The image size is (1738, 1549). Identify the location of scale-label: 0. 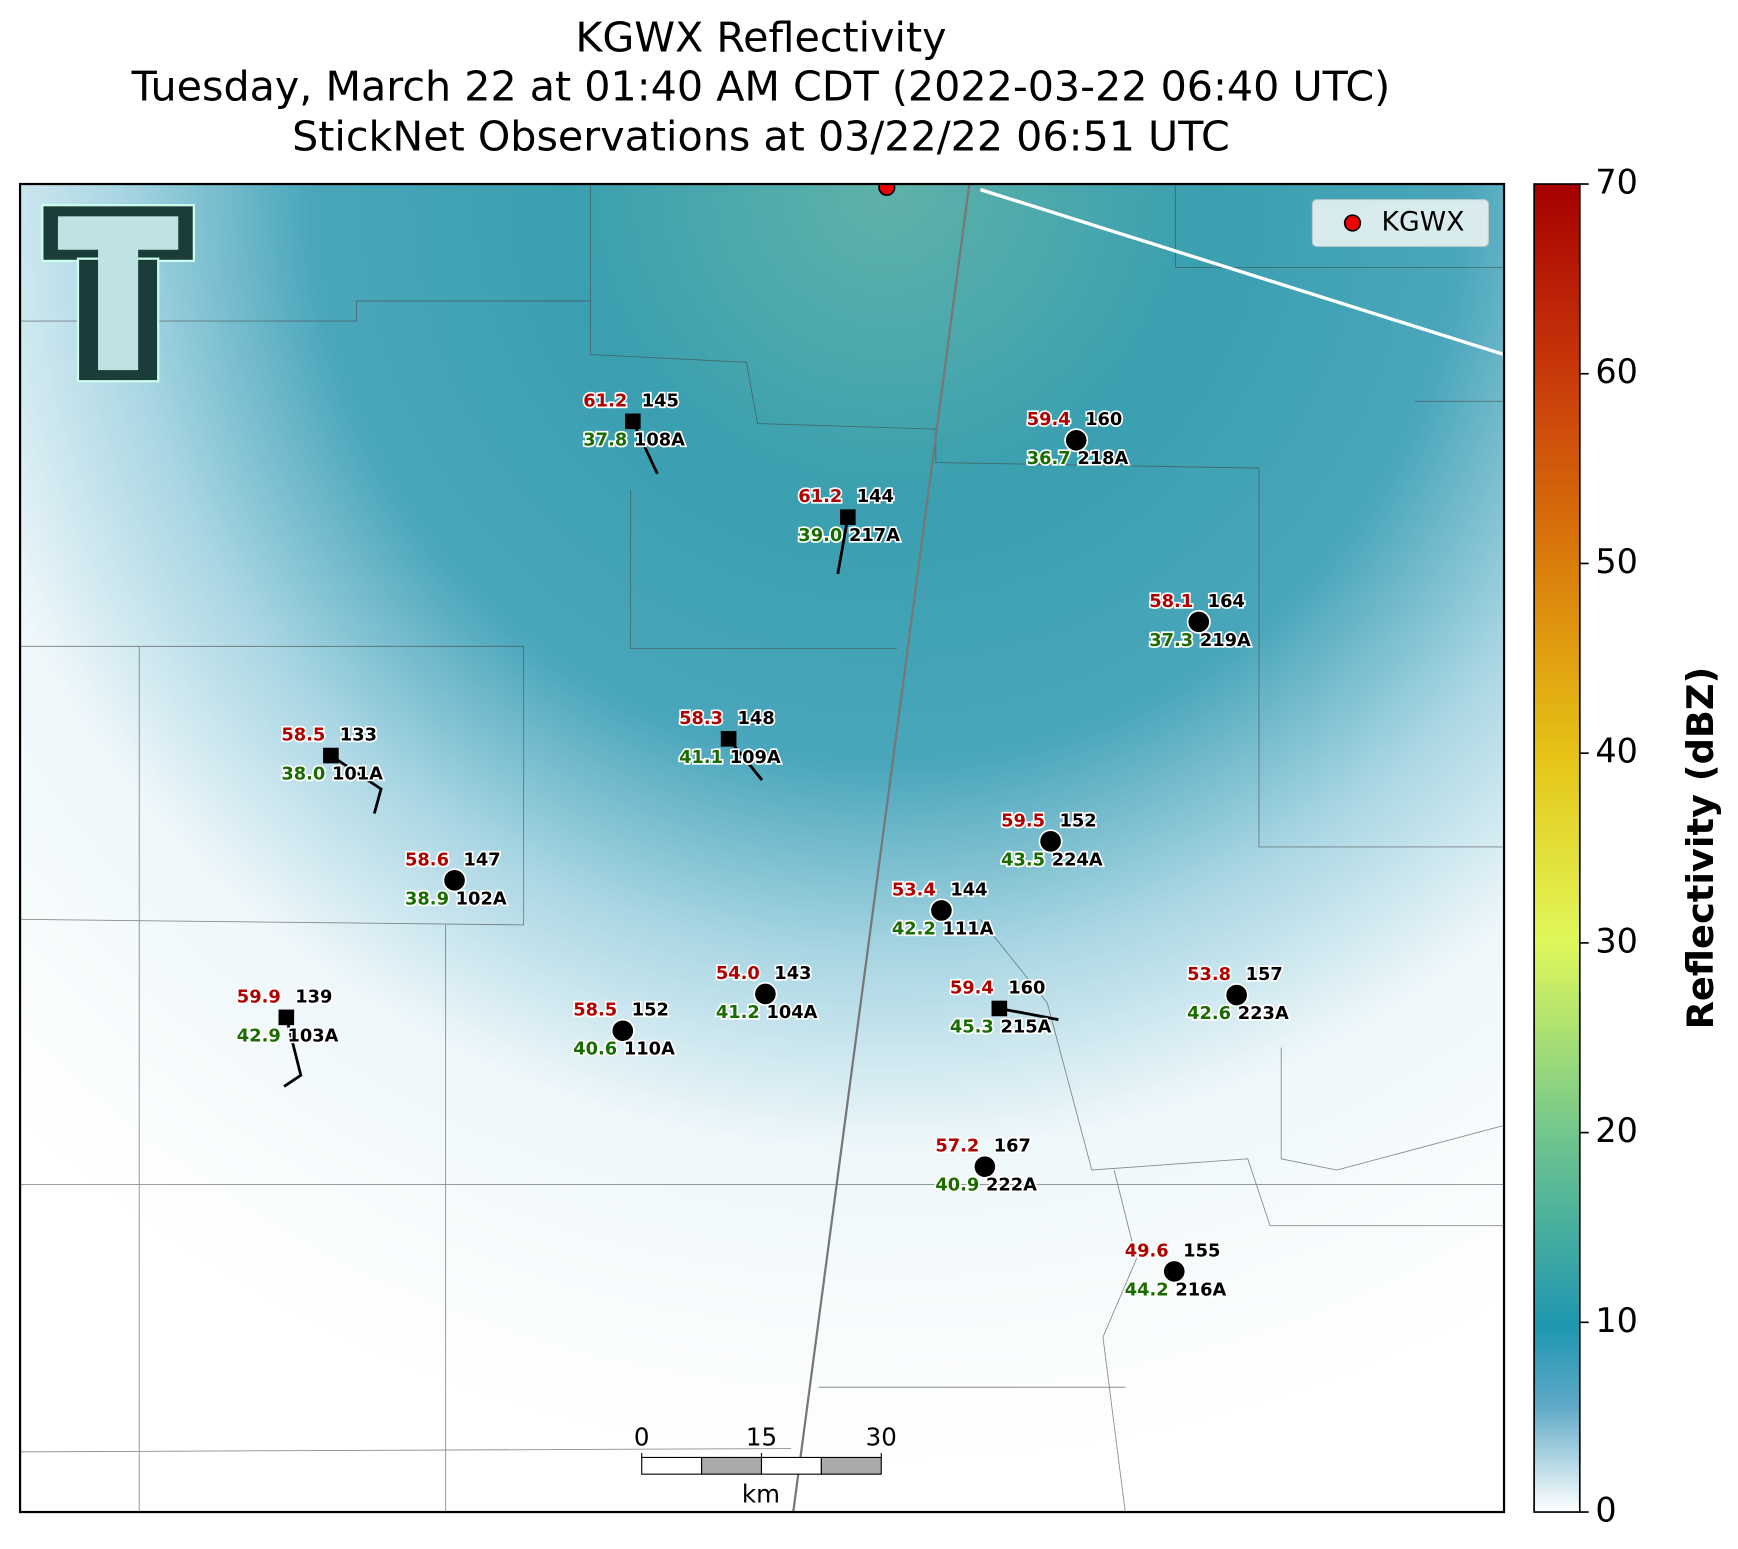
(642, 1437).